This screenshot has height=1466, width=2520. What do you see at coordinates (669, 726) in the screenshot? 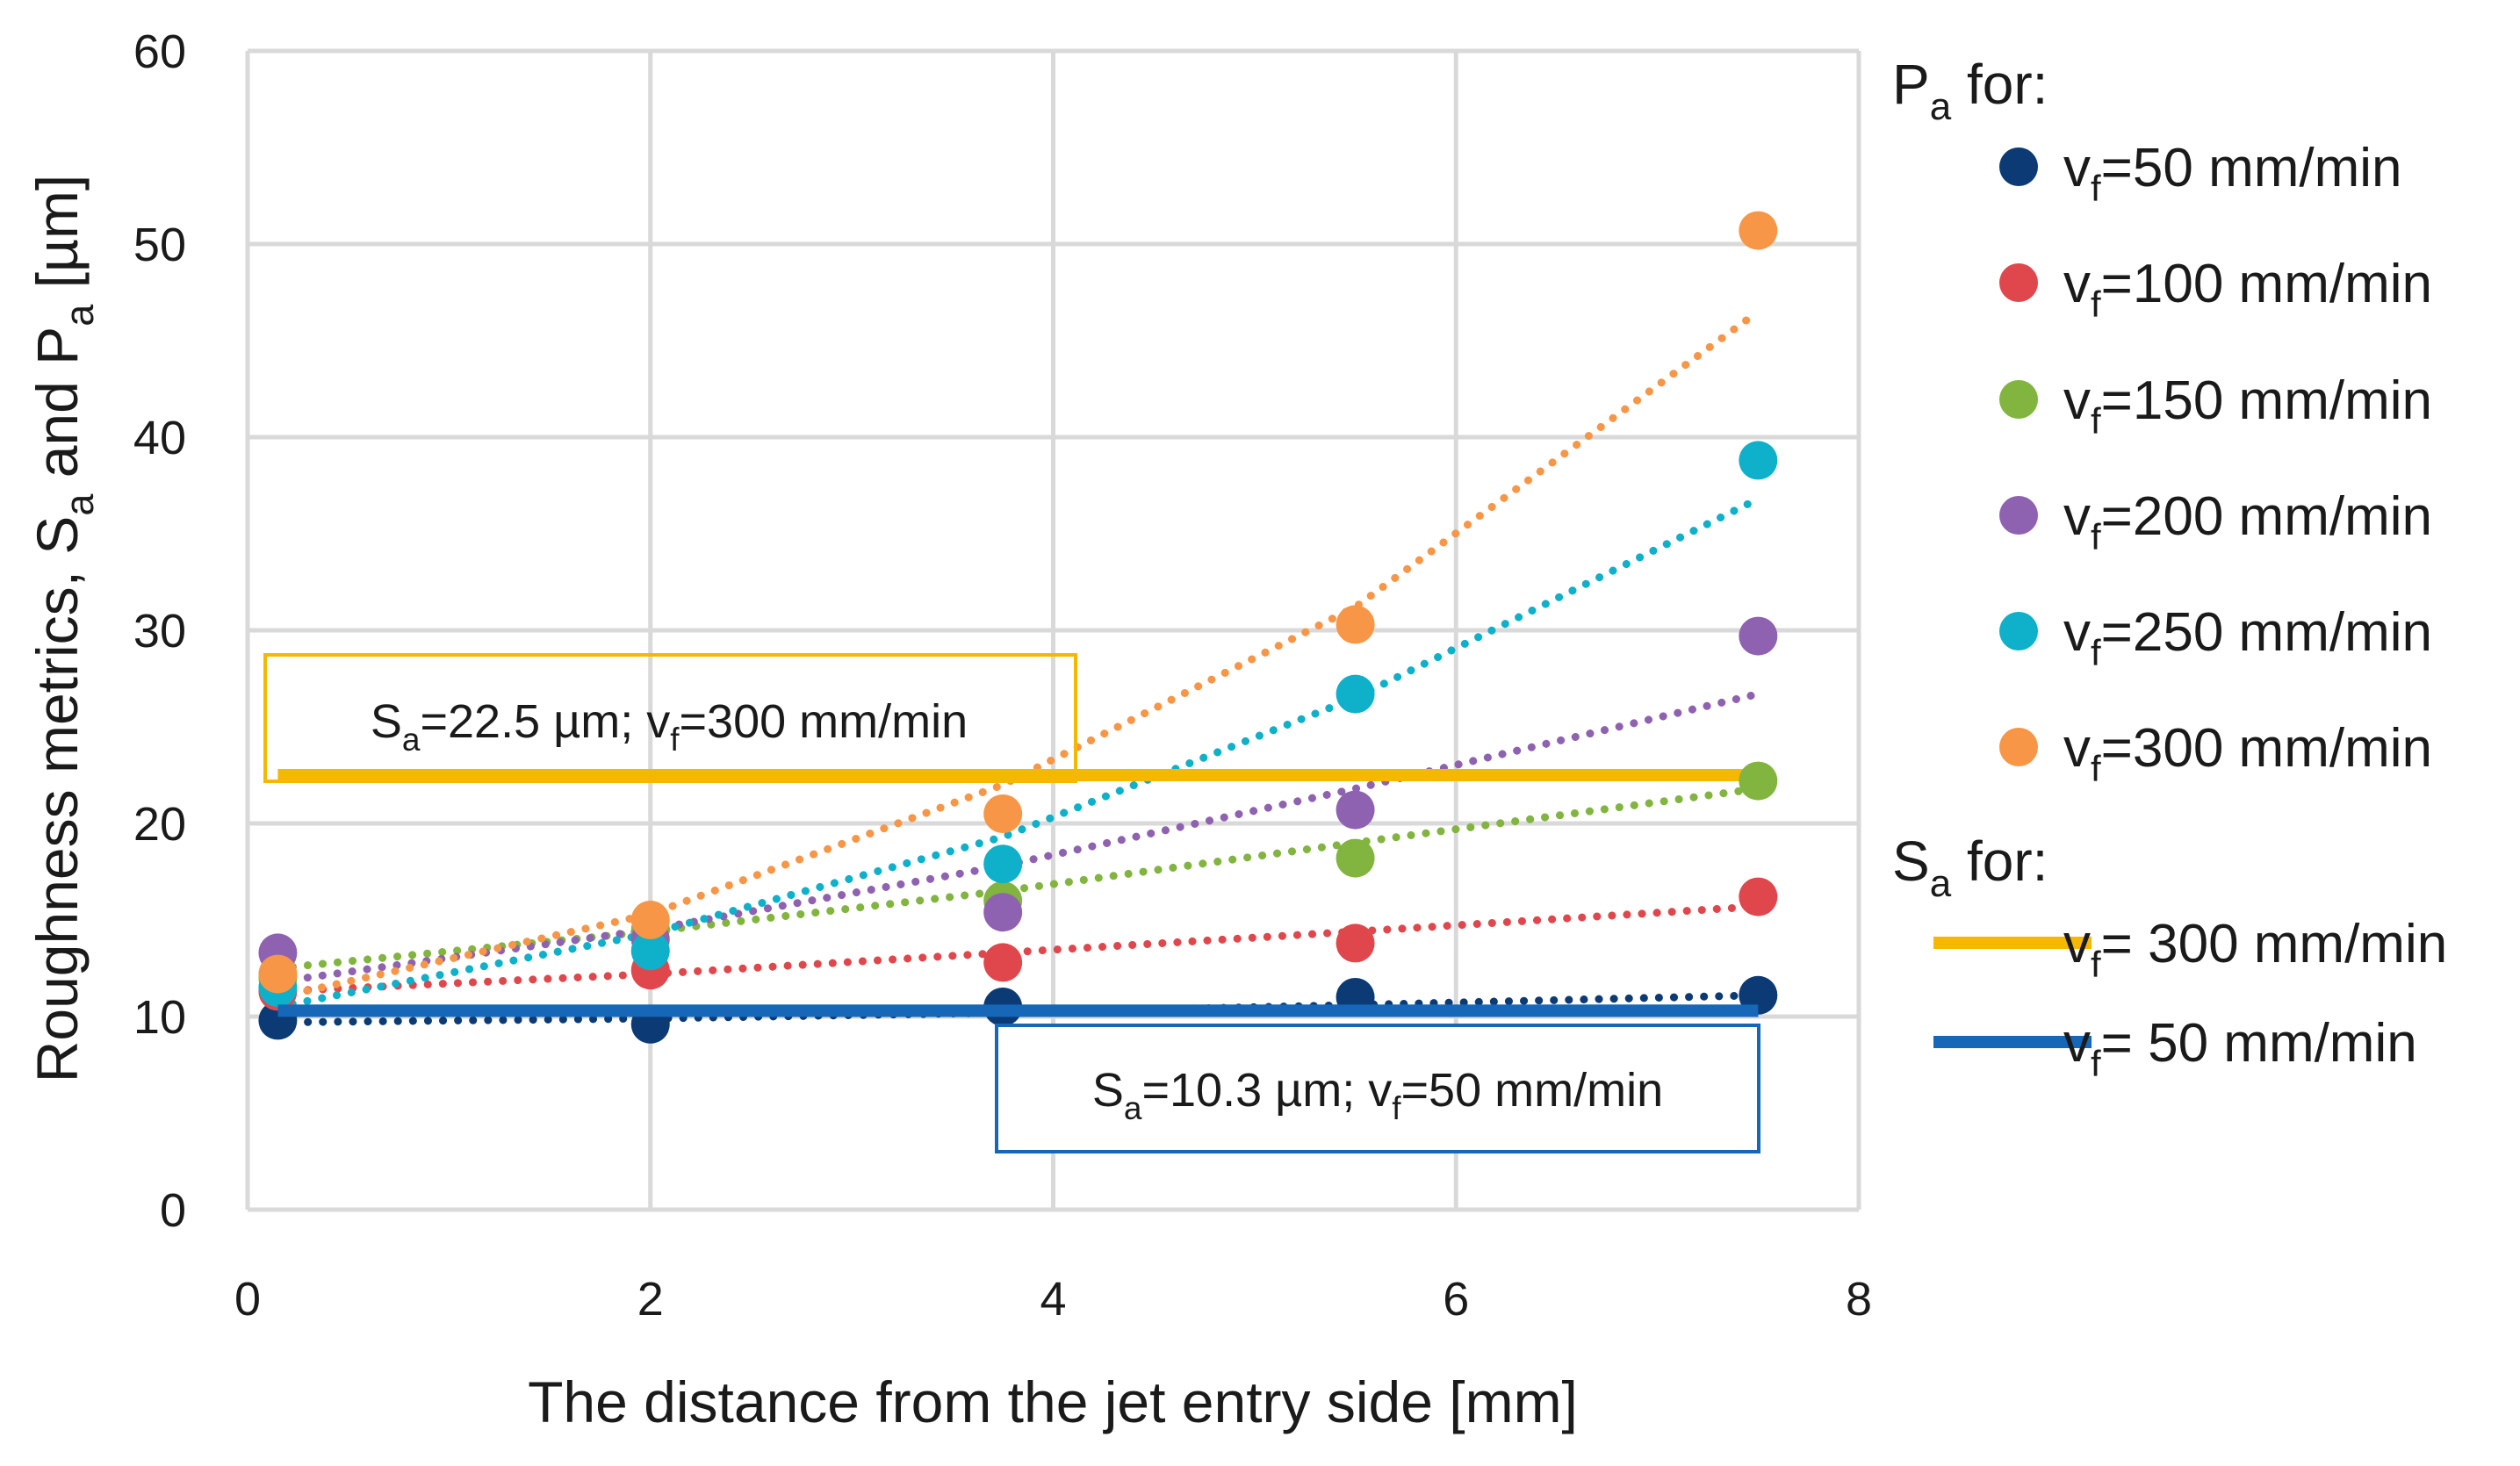
I see `annotation-text-0: Sa=22.5 µm; vf=300 mm/min` at bounding box center [669, 726].